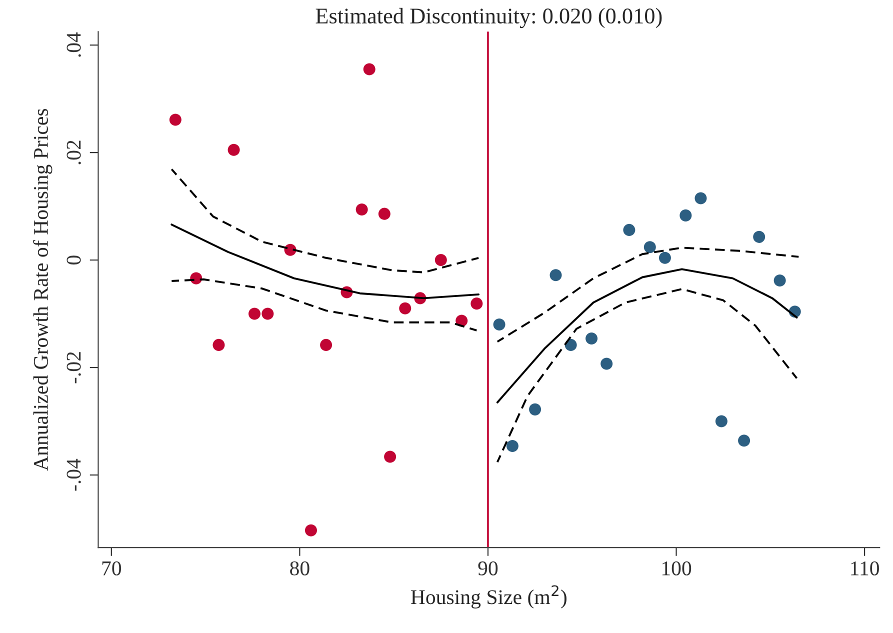  I want to click on x-tick-label: 100, so click(677, 568).